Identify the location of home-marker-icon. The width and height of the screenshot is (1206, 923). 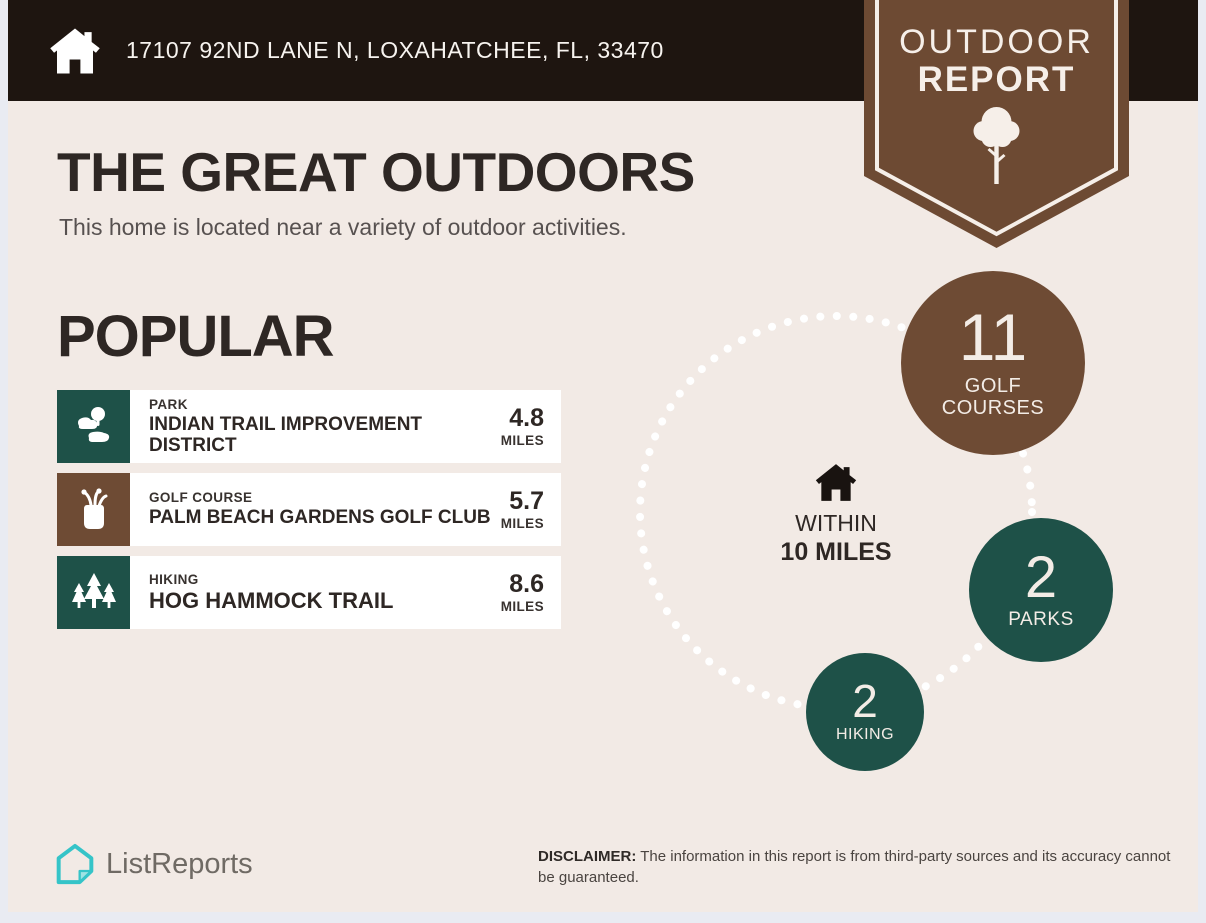
(836, 482).